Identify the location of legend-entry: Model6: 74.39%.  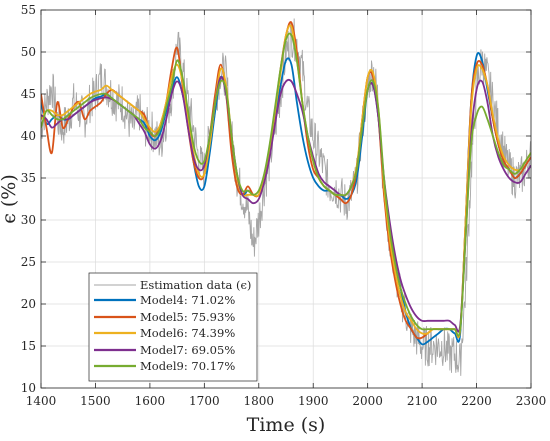
(164, 333).